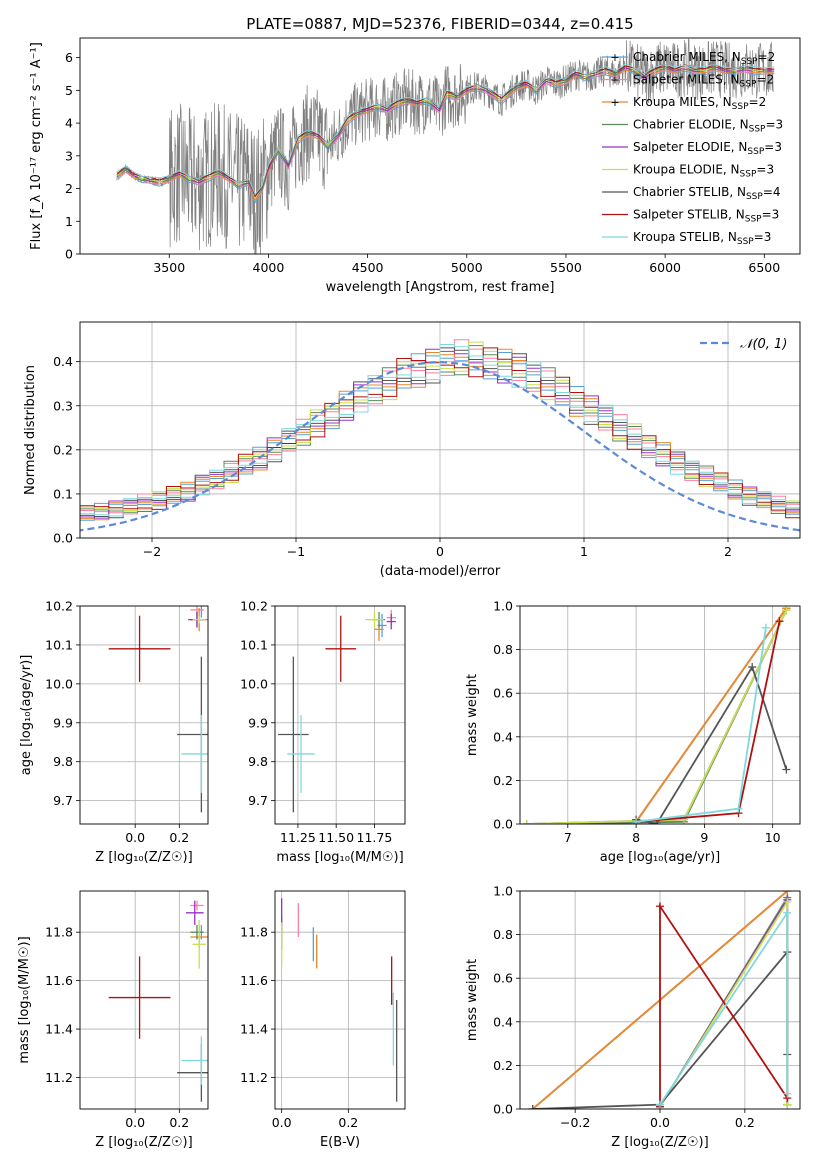 The width and height of the screenshot is (819, 1170). Describe the element at coordinates (254, 1029) in the screenshot. I see `y-tick-label: 11.4` at that location.